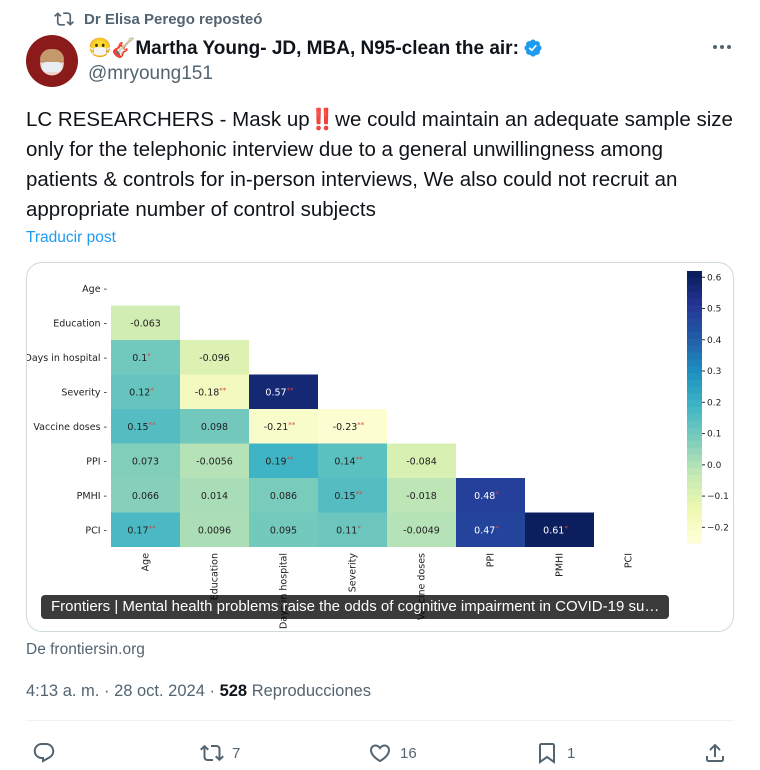 The height and width of the screenshot is (770, 760). What do you see at coordinates (146, 562) in the screenshot?
I see `column-label: Age` at bounding box center [146, 562].